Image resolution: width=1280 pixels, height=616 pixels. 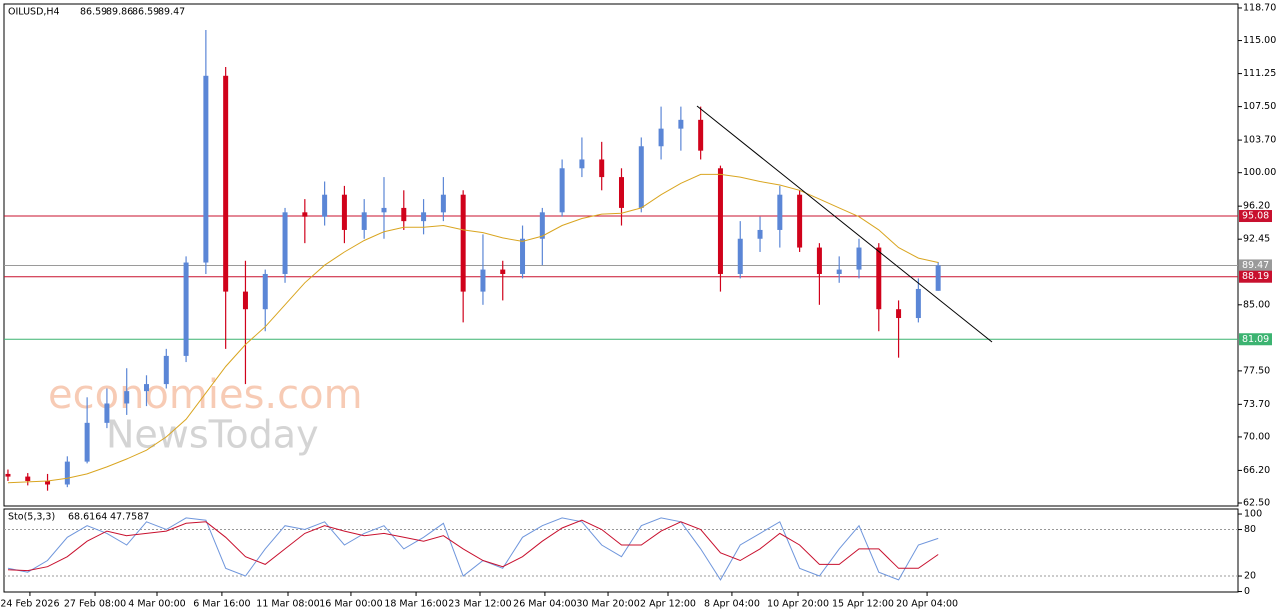 What do you see at coordinates (1259, 73) in the screenshot?
I see `y-tick-label: 111.25` at bounding box center [1259, 73].